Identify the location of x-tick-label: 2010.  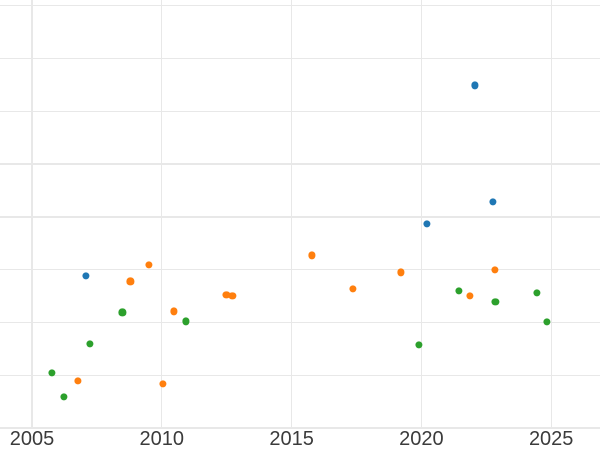
(162, 439).